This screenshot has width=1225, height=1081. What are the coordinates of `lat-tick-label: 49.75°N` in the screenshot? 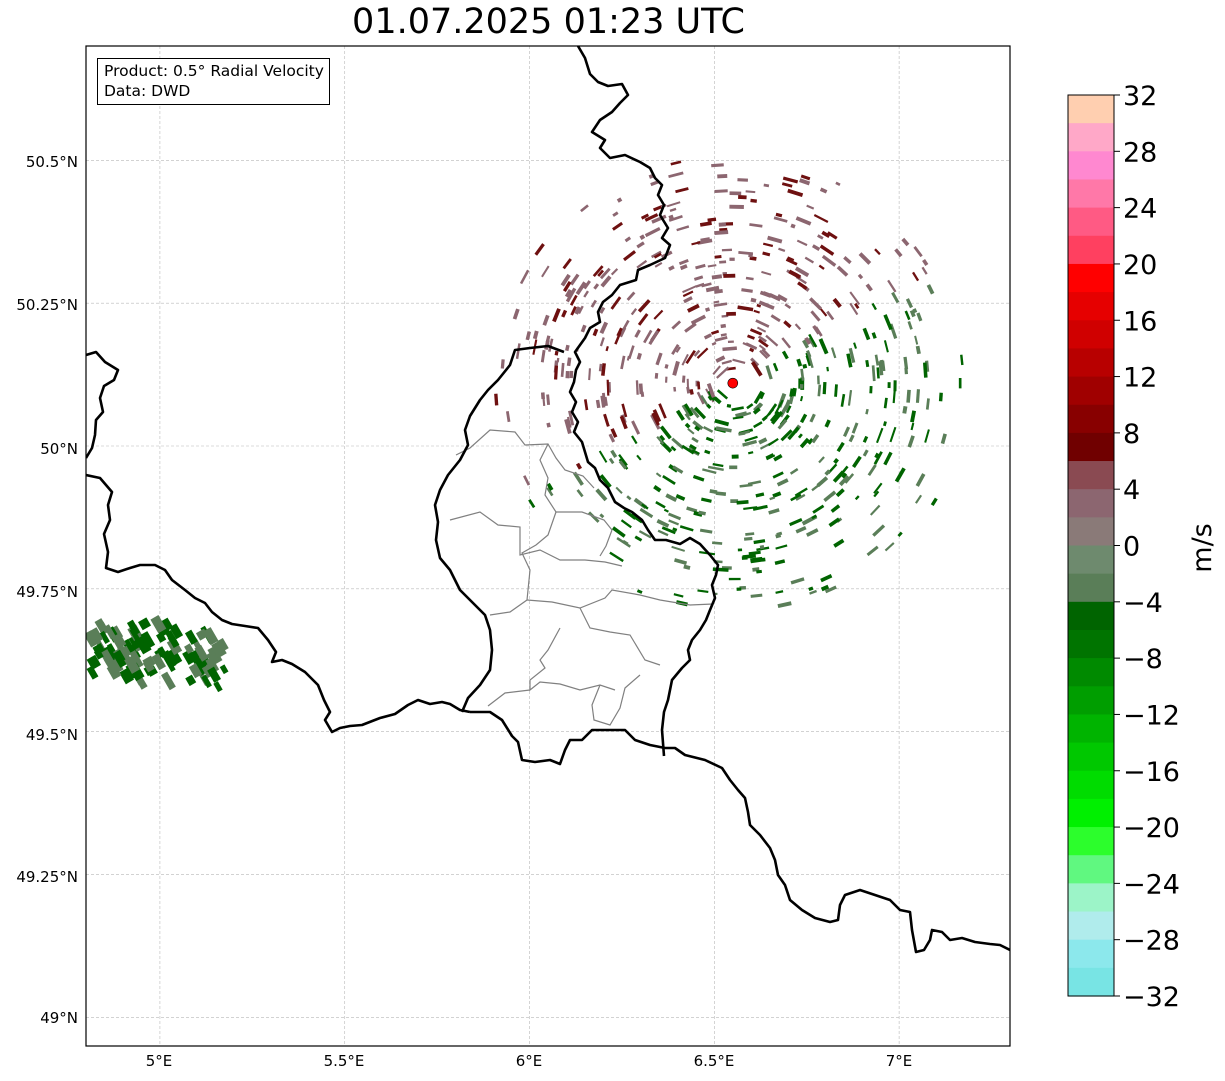 It's located at (47, 592).